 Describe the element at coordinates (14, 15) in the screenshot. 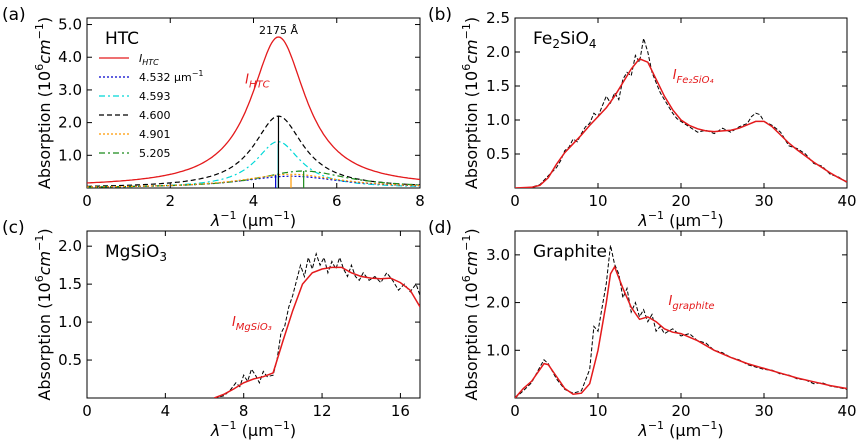

I see `panel-label: (a)` at that location.